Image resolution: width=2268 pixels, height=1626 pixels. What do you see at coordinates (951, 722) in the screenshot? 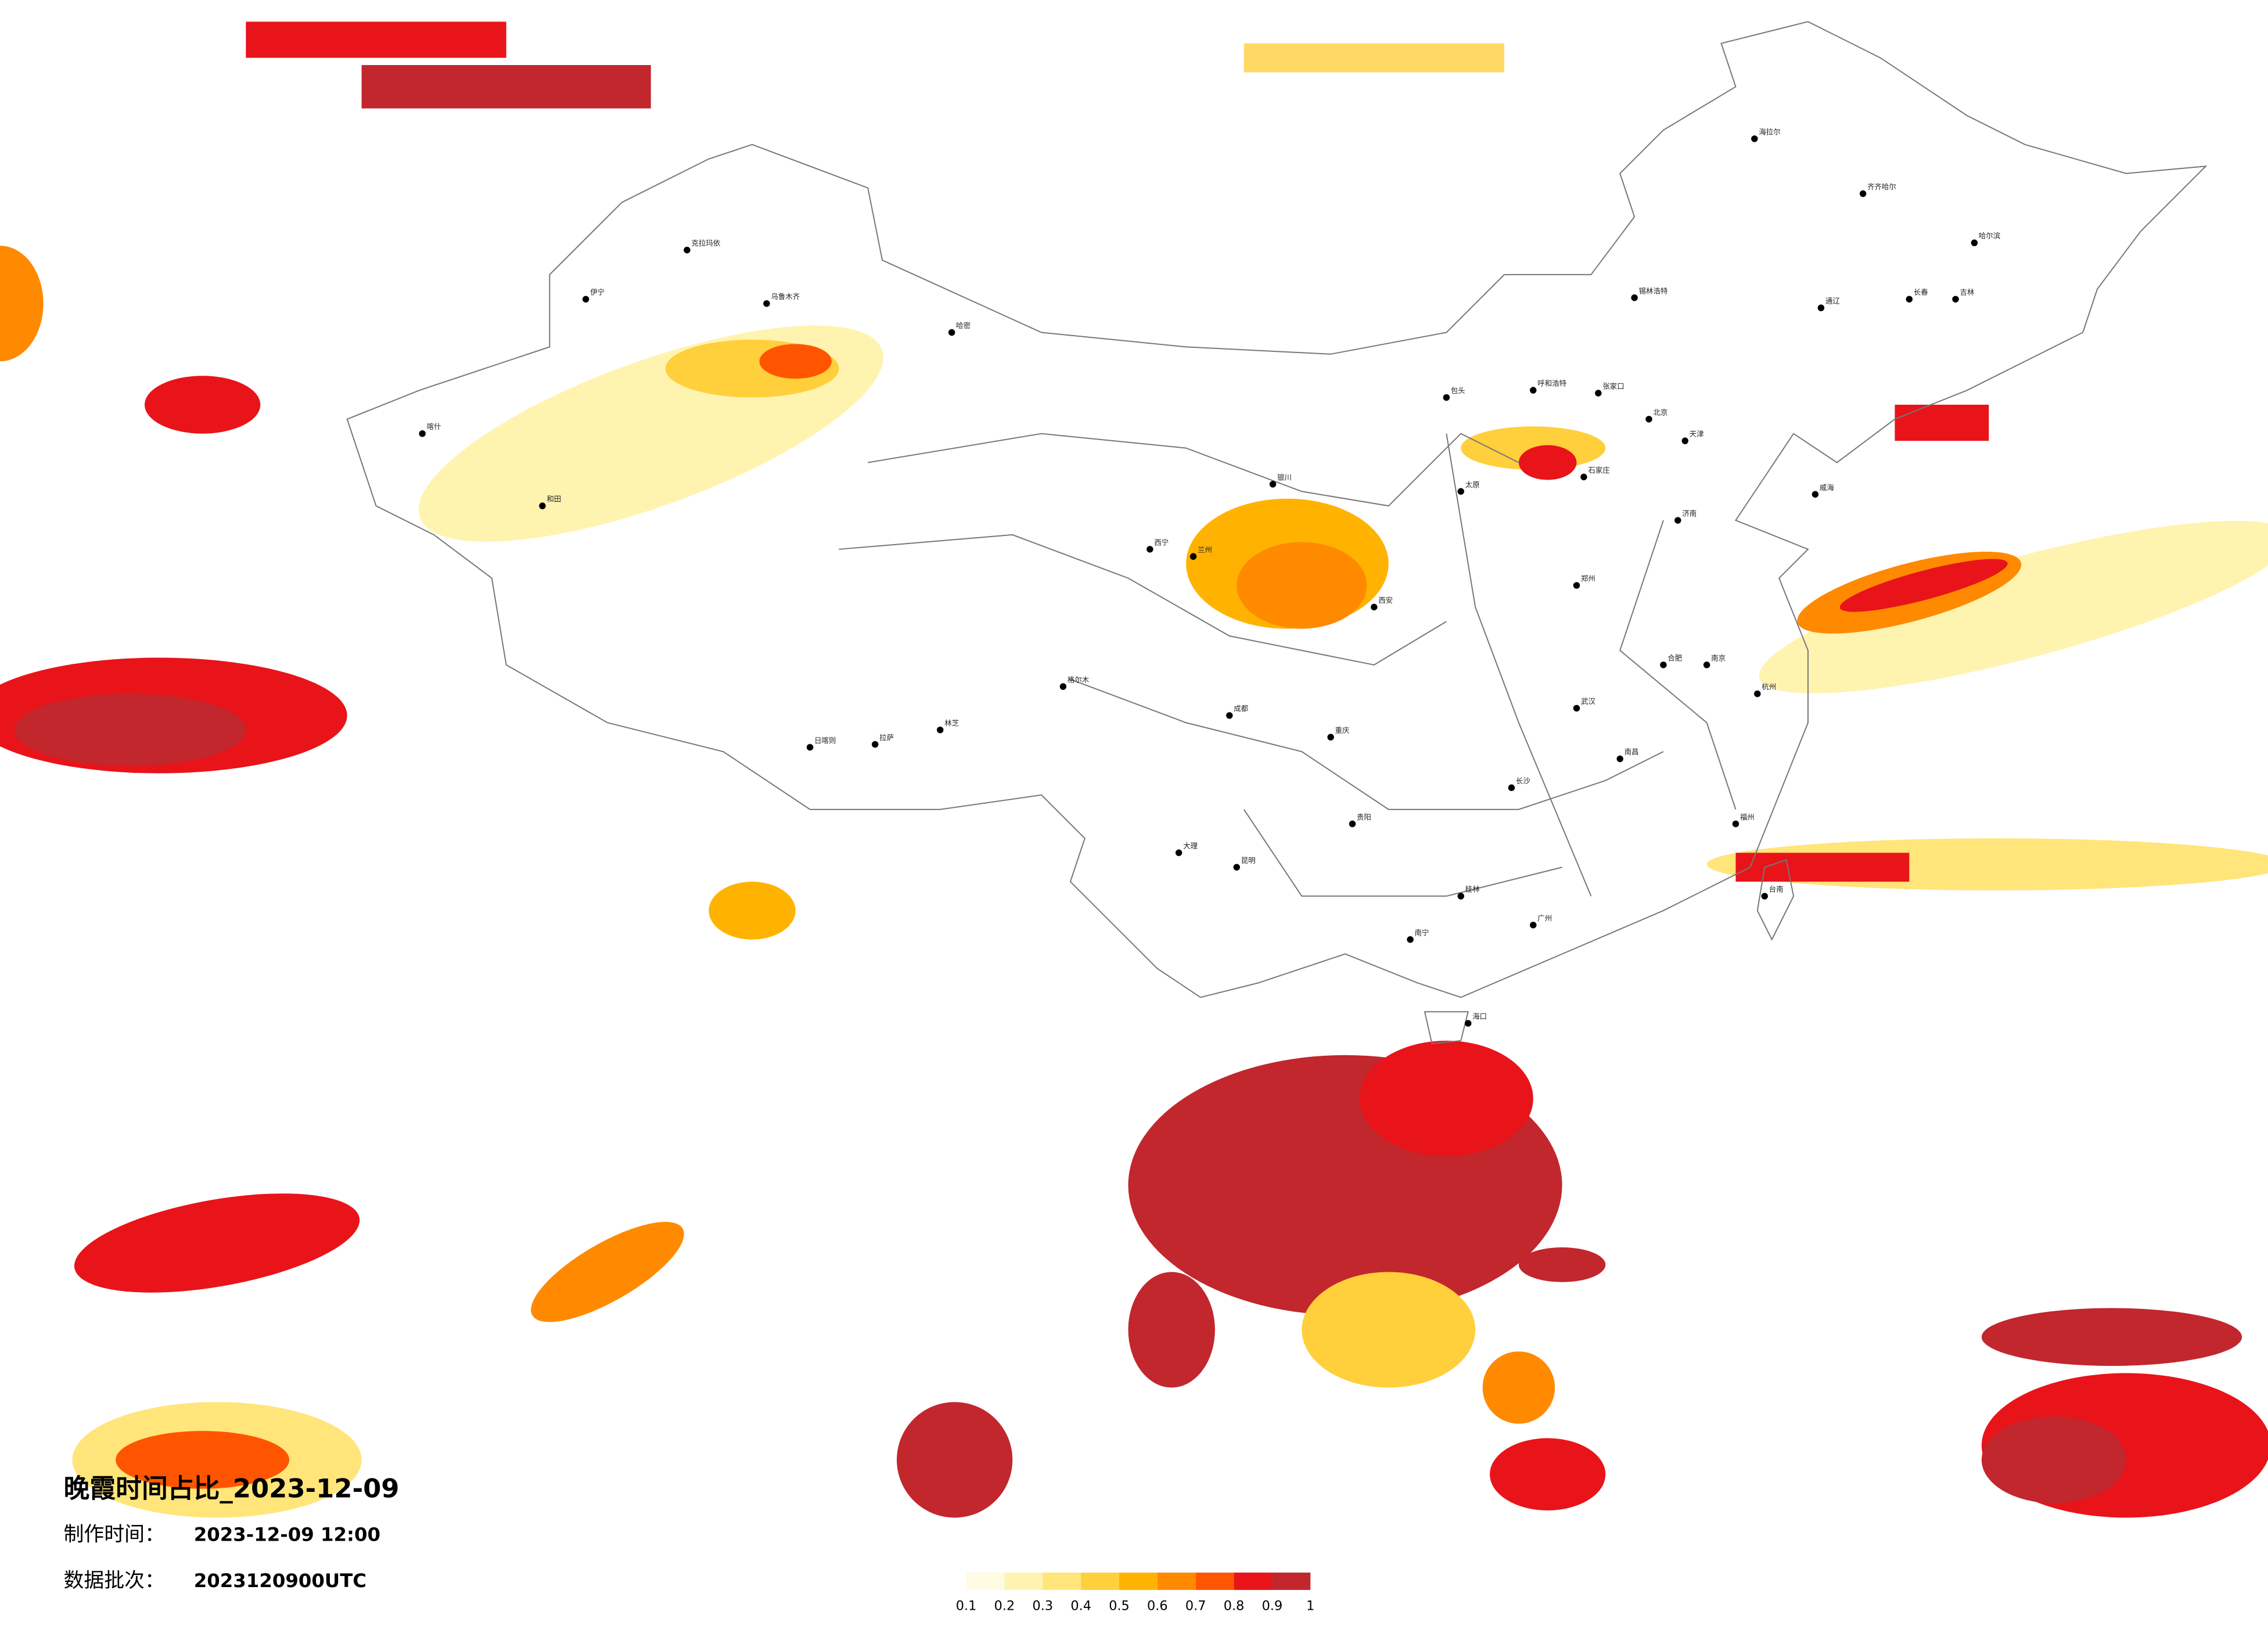
I see `city-label: 林芝` at bounding box center [951, 722].